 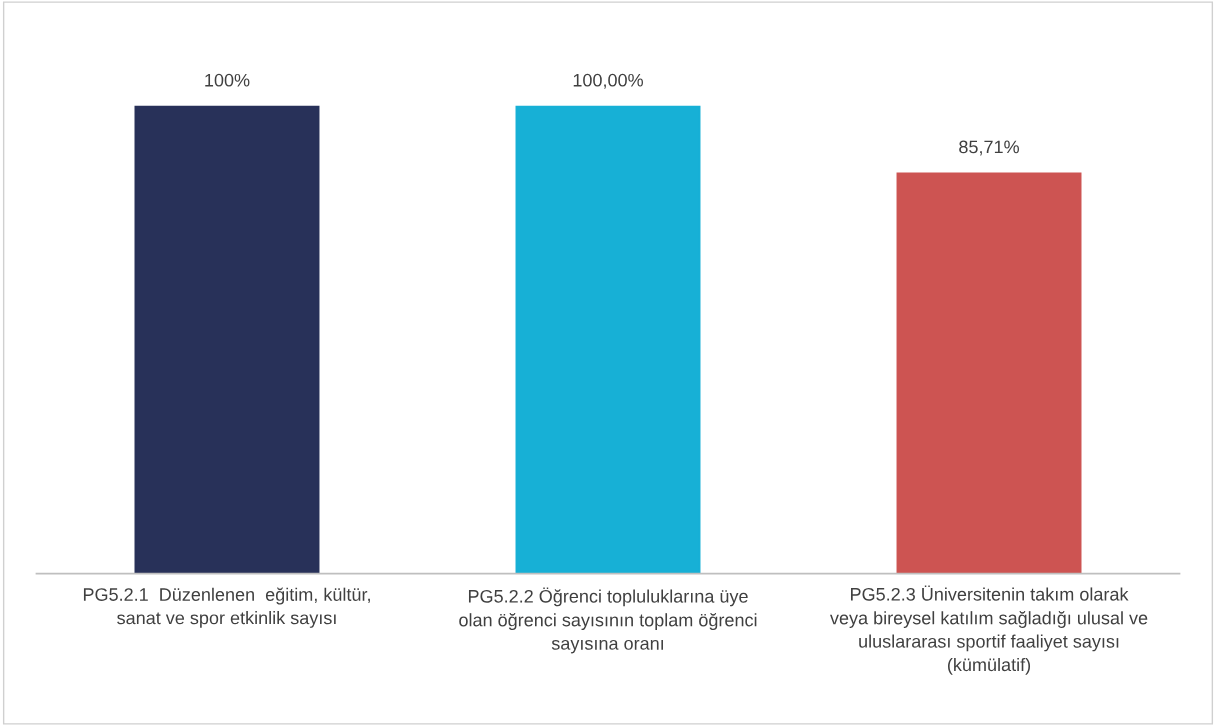 I want to click on x-tick-label: PG5.2.2 Öğrenci topluluklarına üye olan öğrenci sayısının toplam öğrenci sayısına oranı, so click(x=608, y=620).